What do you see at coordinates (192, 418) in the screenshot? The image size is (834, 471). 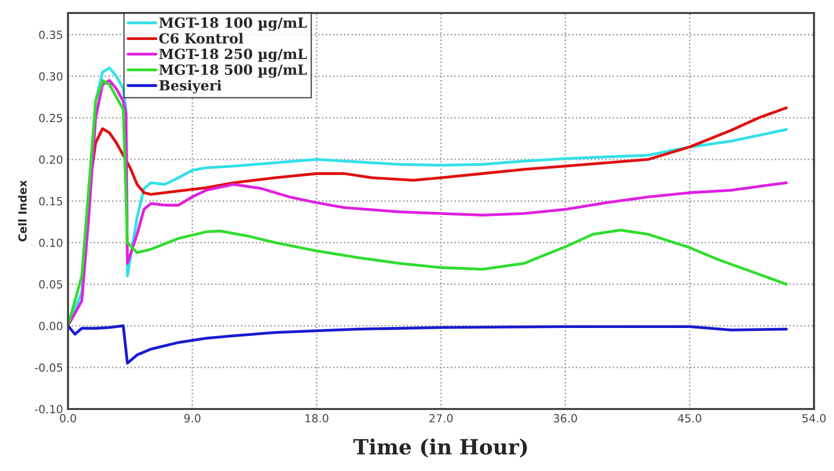 I see `x-tick-label: 9.0` at bounding box center [192, 418].